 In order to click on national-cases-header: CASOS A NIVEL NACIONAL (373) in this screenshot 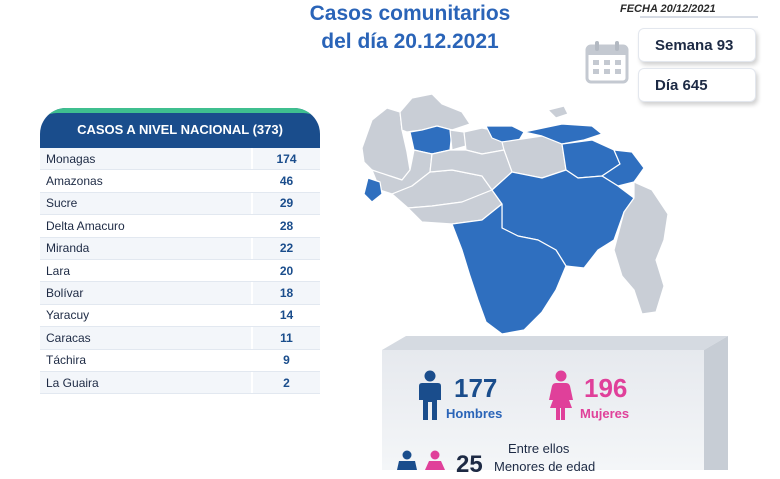, I will do `click(180, 128)`.